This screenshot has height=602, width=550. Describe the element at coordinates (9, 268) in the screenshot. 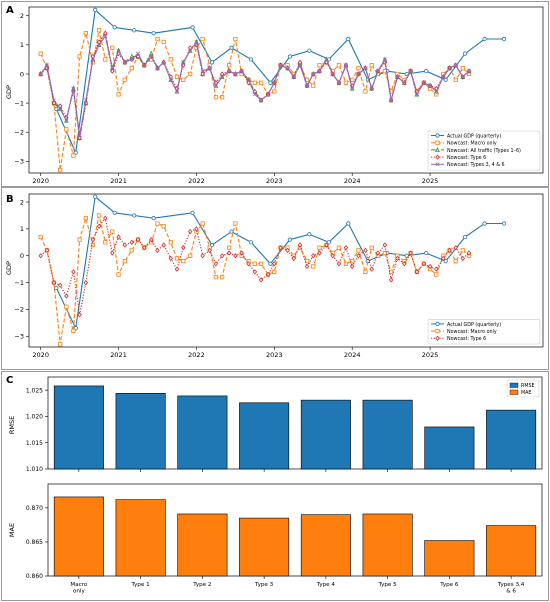

I see `panel-b-ylabel: GDP` at that location.